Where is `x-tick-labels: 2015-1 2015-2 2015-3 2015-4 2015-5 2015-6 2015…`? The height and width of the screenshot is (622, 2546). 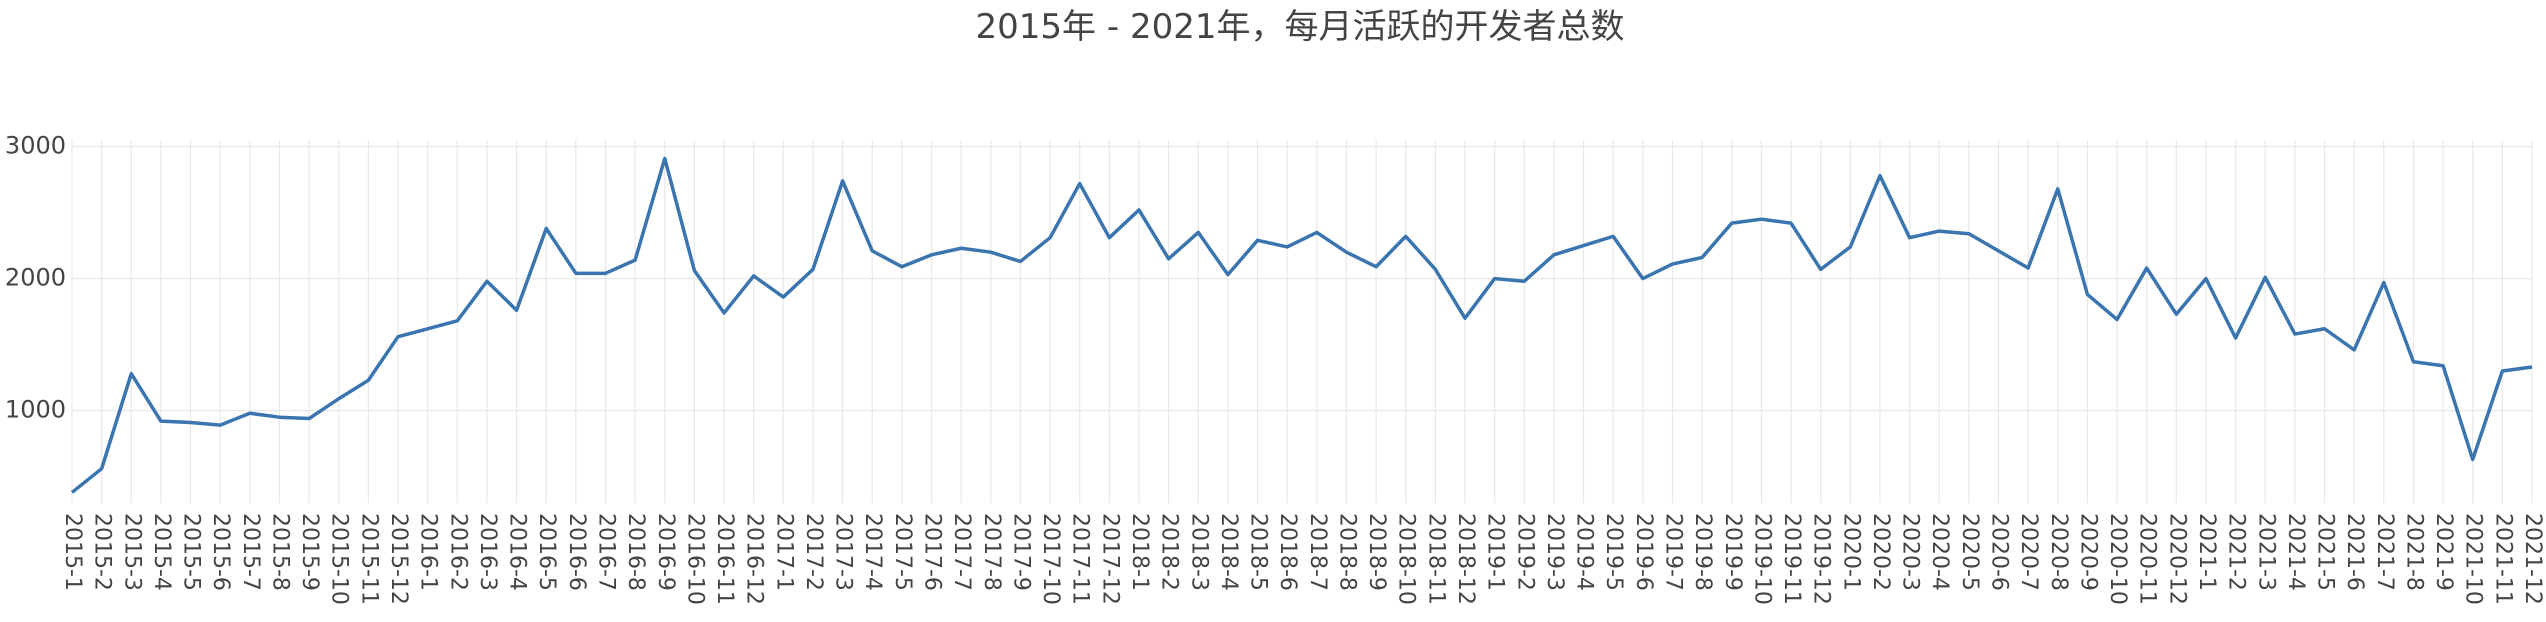 x-tick-labels: 2015-1 2015-2 2015-3 2015-4 2015-5 2015-6 2015… is located at coordinates (1302, 559).